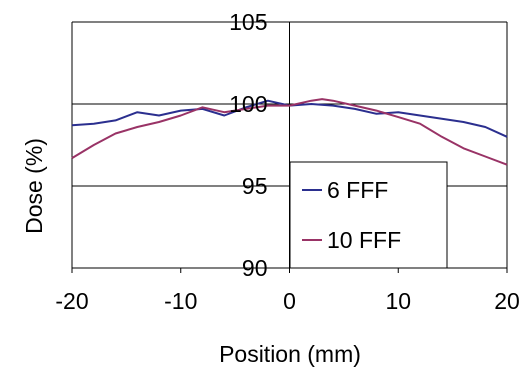 The image size is (523, 371). Describe the element at coordinates (255, 186) in the screenshot. I see `y-tick-label: 95` at that location.